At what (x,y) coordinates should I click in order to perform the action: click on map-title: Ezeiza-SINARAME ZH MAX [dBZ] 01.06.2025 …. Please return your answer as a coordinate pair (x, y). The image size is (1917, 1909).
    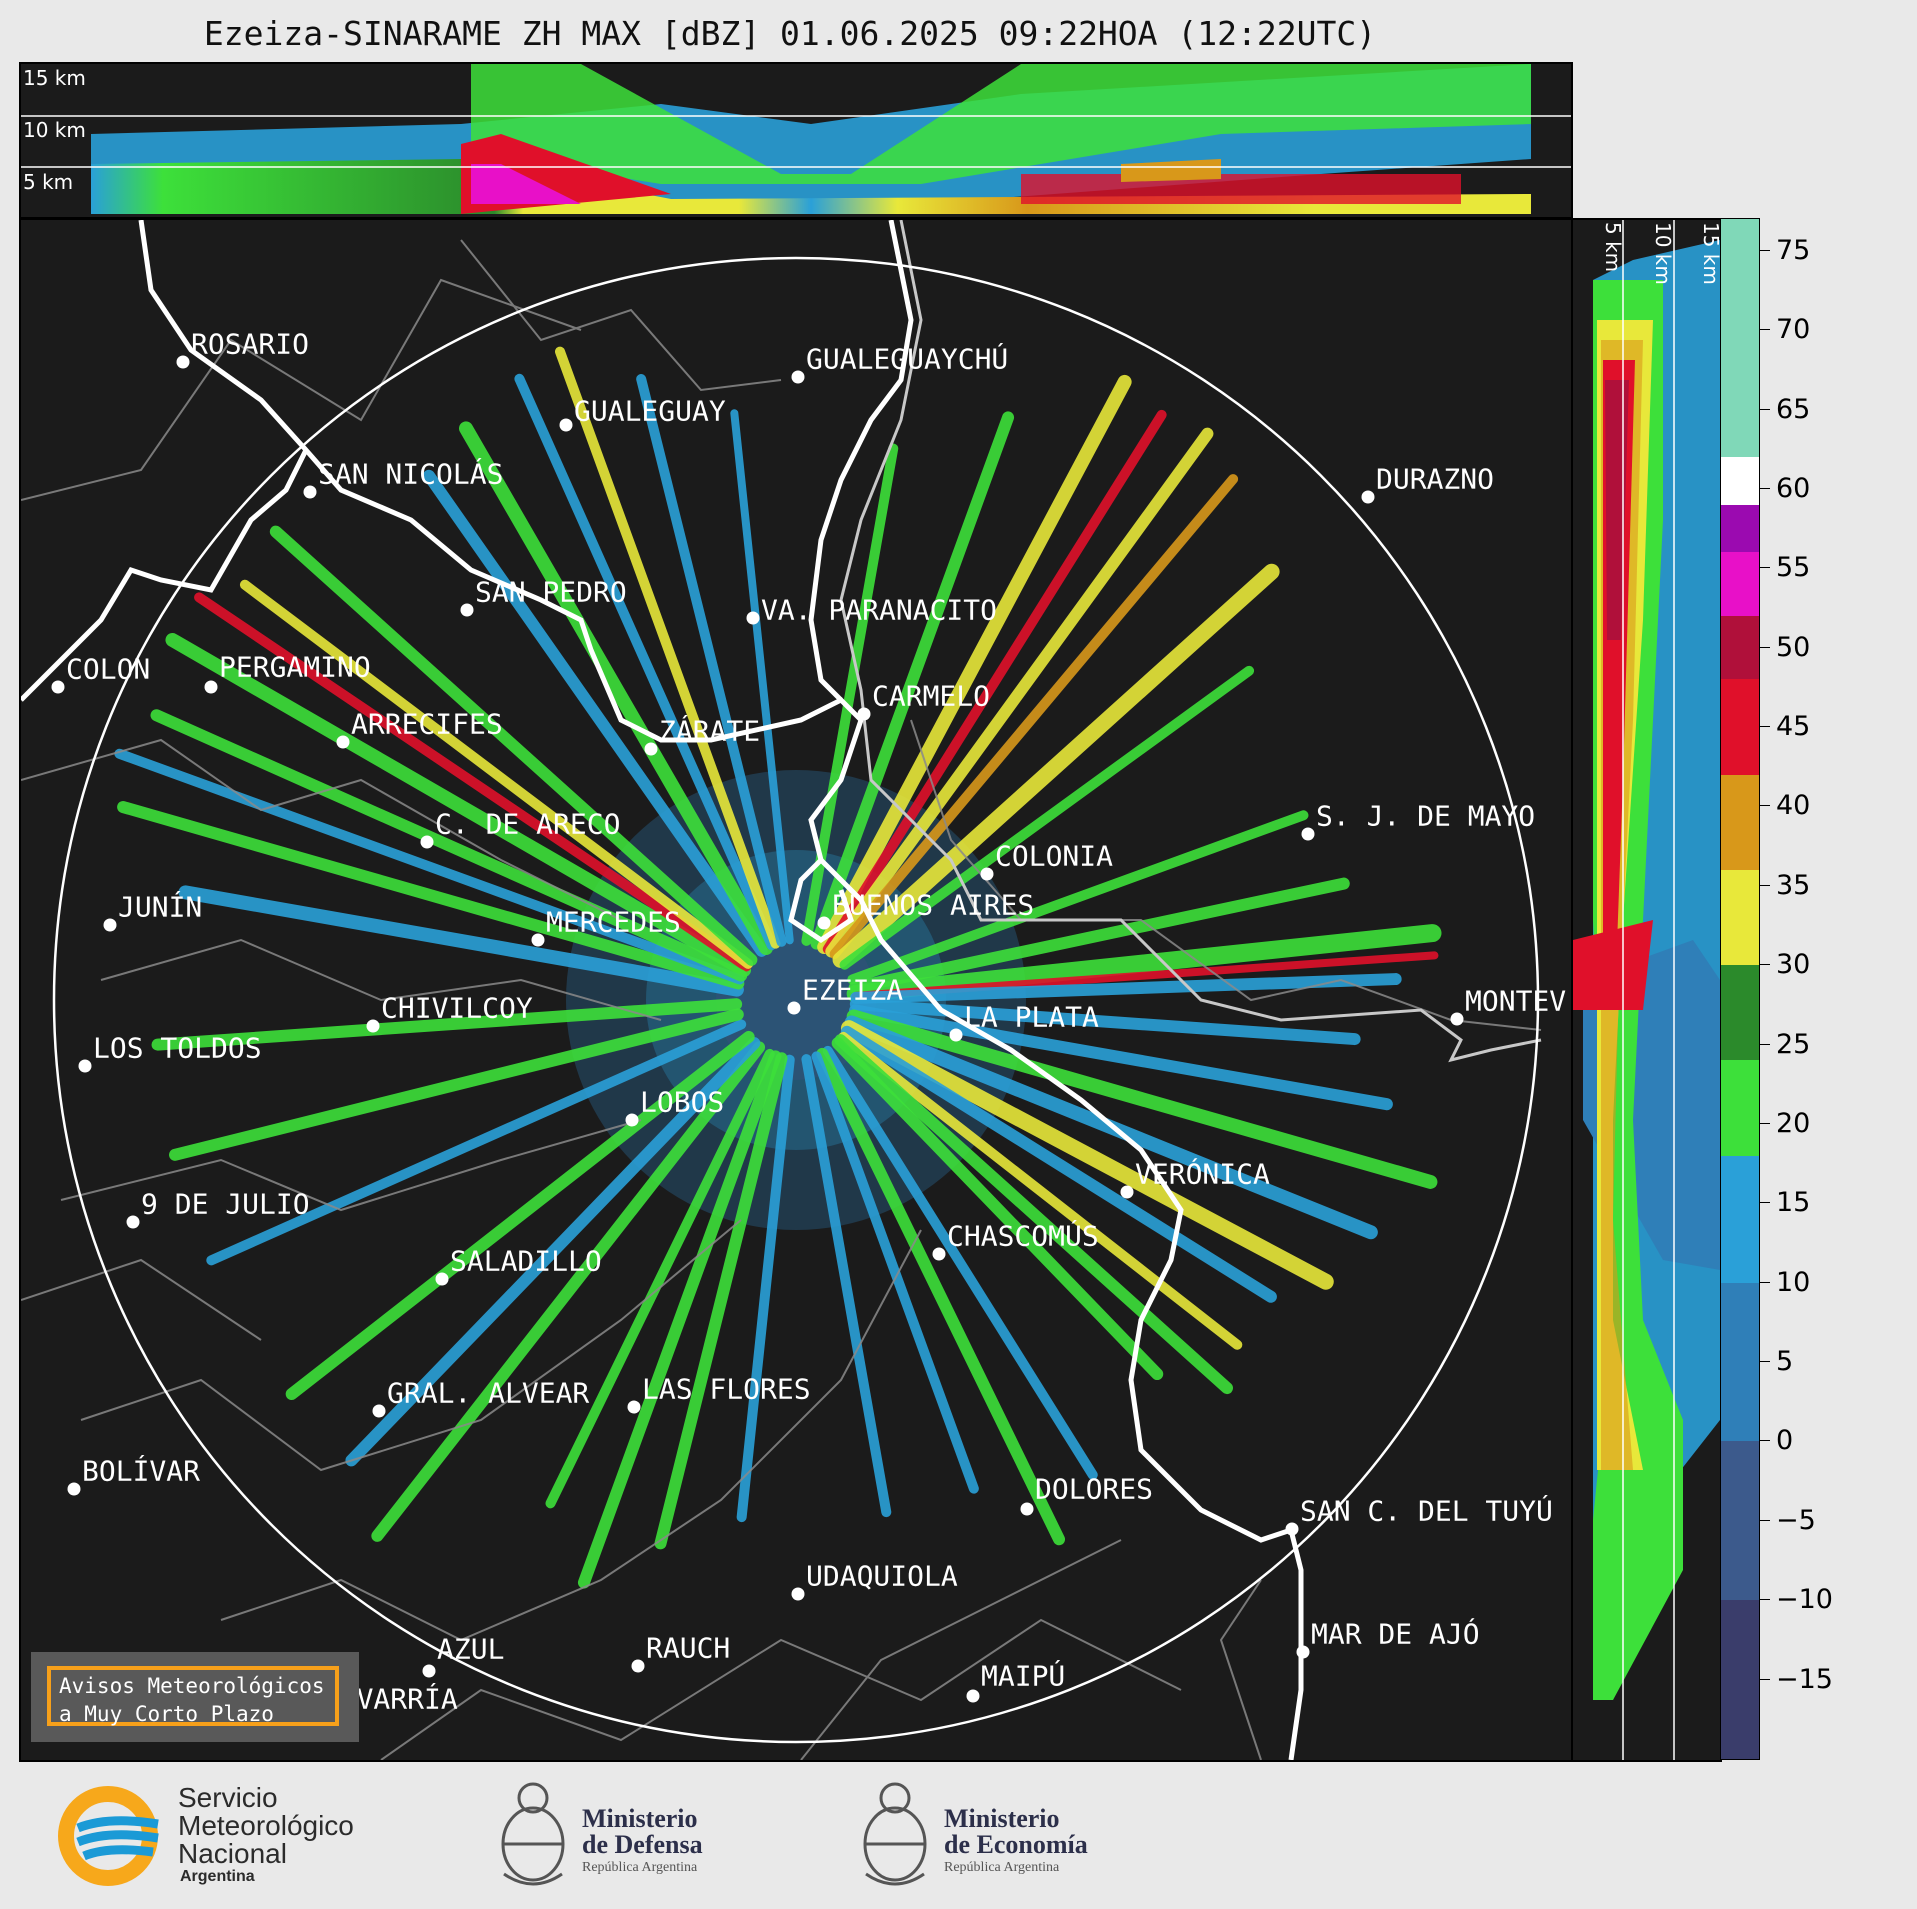
    Looking at the image, I should click on (790, 33).